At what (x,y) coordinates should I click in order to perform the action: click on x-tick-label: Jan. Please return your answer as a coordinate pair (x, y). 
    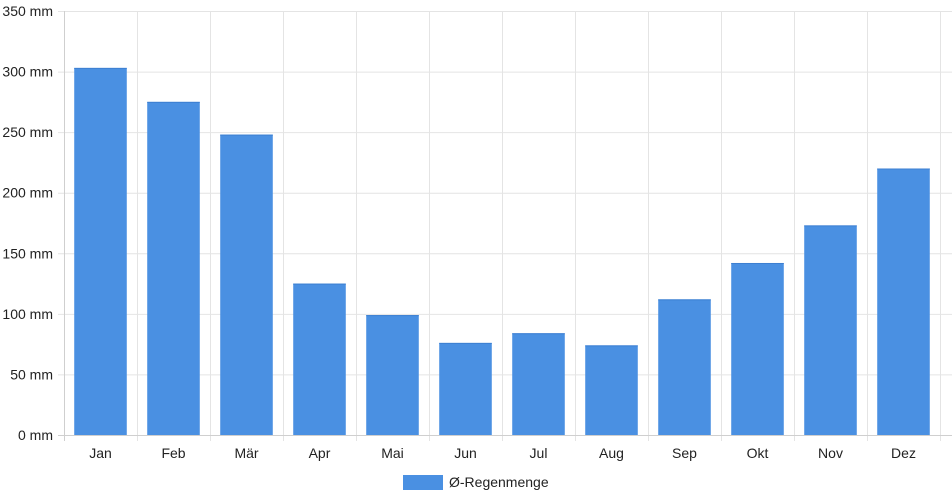
    Looking at the image, I should click on (100, 453).